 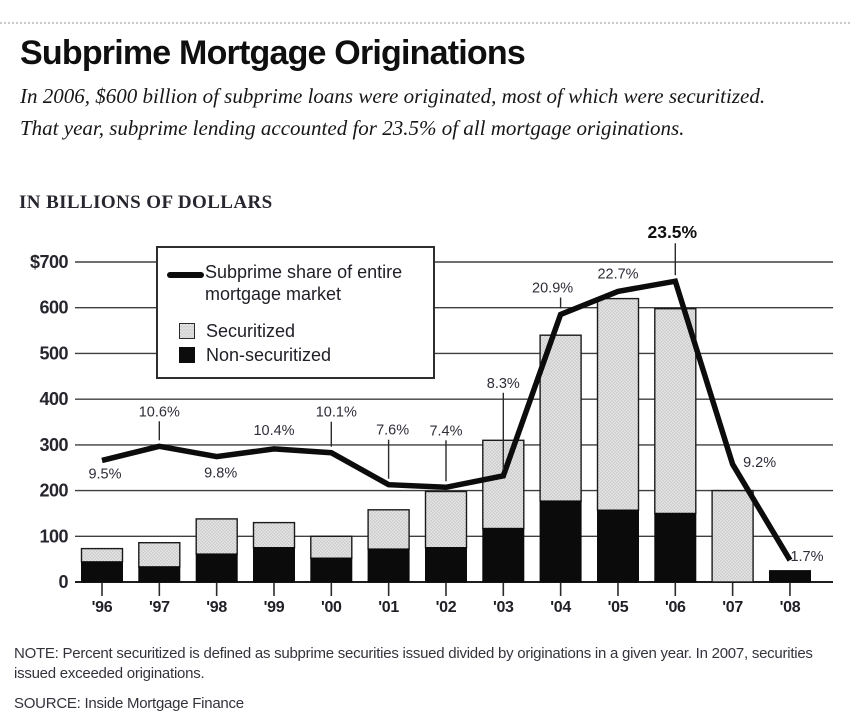 What do you see at coordinates (273, 431) in the screenshot?
I see `pct-label: 10.4%` at bounding box center [273, 431].